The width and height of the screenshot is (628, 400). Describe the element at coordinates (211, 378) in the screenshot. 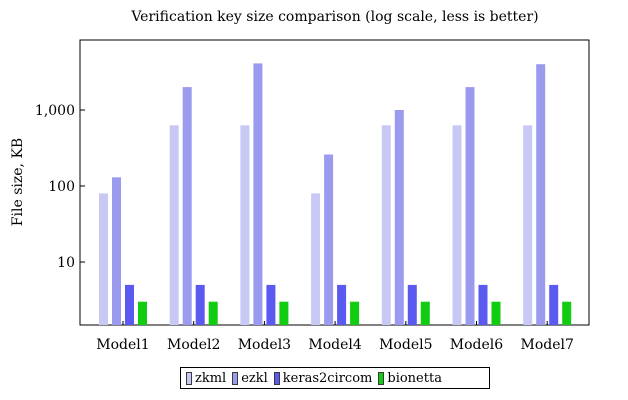

I see `legend-label: zkml` at that location.